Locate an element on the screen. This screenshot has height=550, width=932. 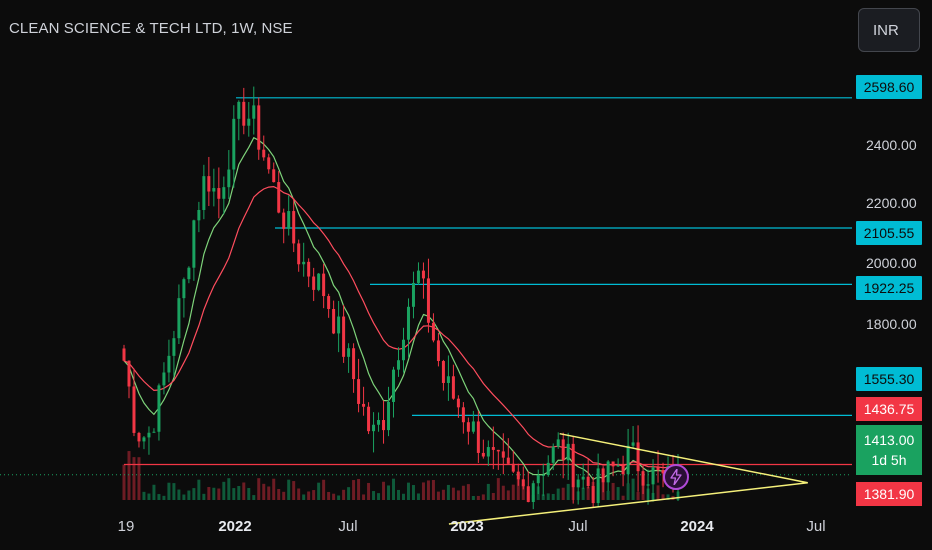
x-tick-2024: 2024 is located at coordinates (697, 526).